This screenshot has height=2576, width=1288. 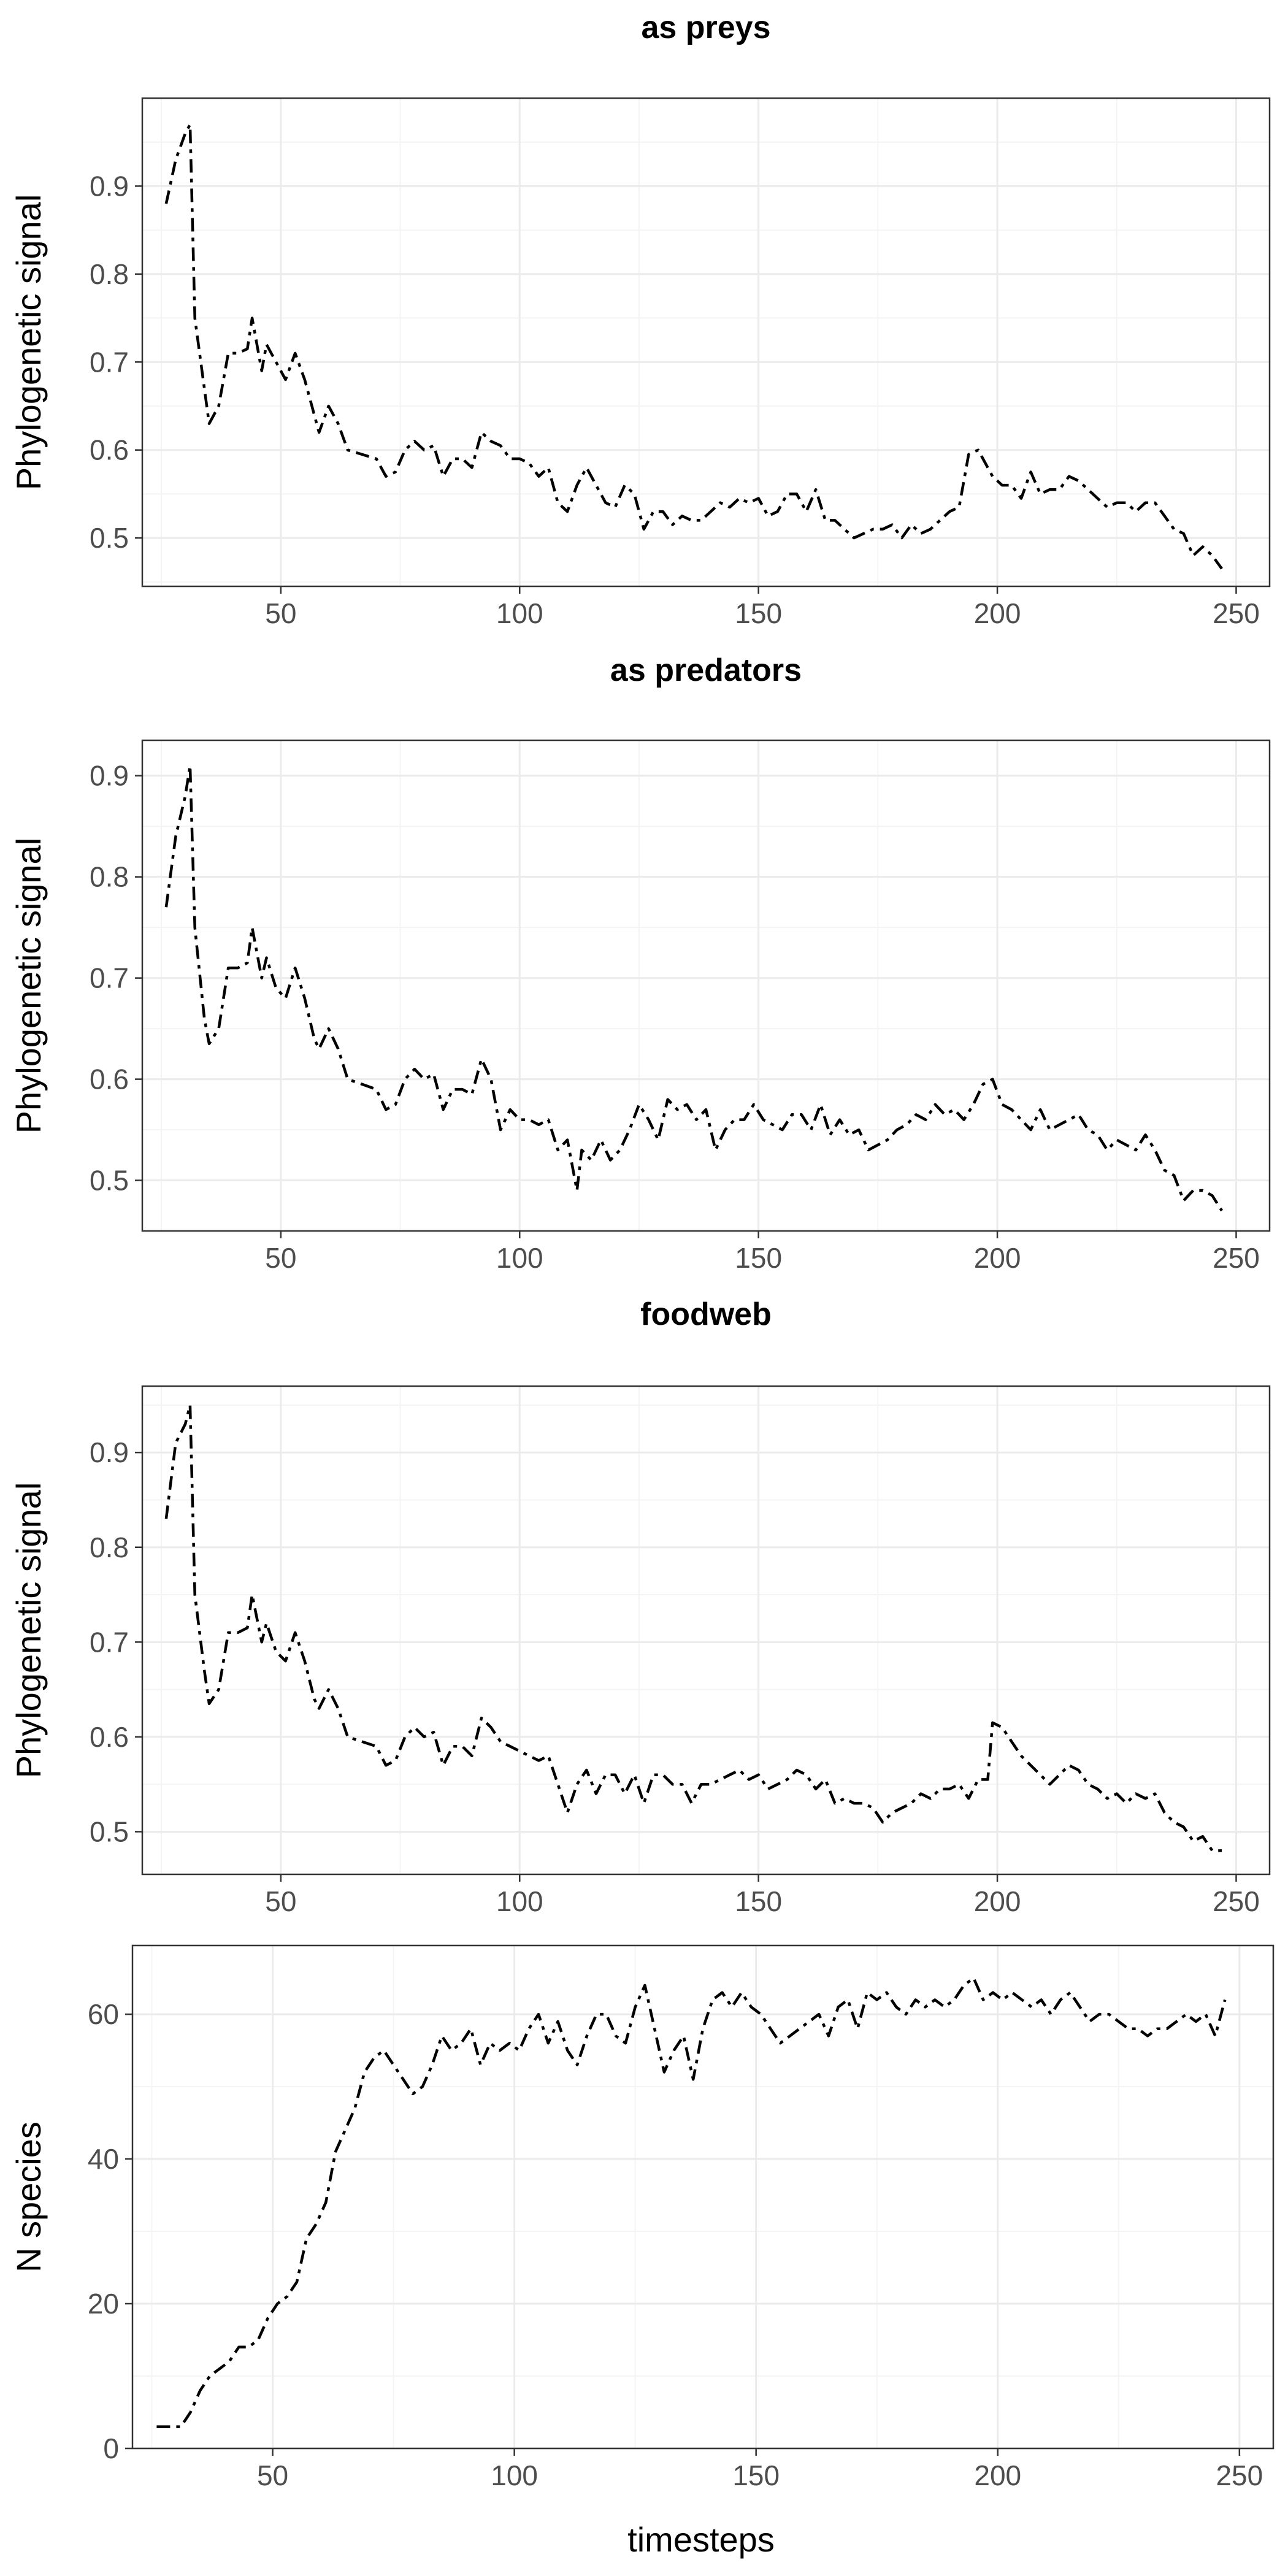 I want to click on panel-title: as predators, so click(x=706, y=670).